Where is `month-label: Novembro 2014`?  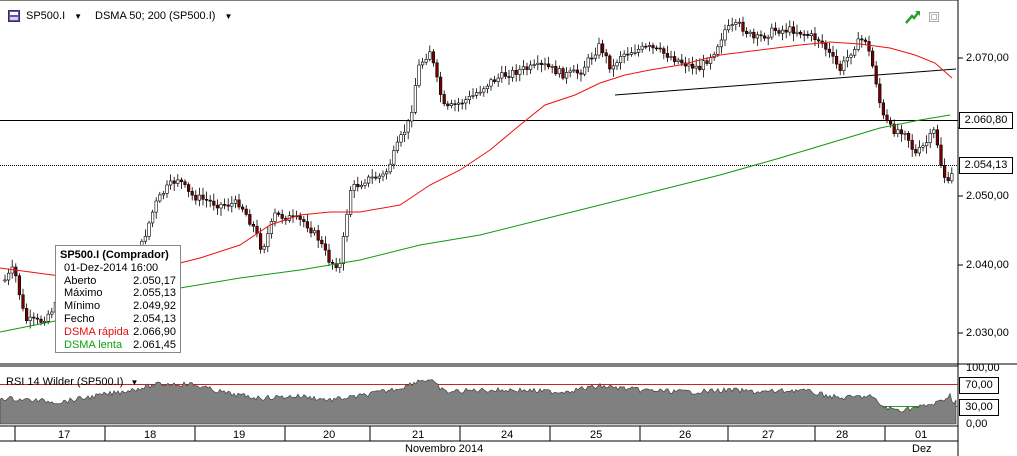 month-label: Novembro 2014 is located at coordinates (444, 449).